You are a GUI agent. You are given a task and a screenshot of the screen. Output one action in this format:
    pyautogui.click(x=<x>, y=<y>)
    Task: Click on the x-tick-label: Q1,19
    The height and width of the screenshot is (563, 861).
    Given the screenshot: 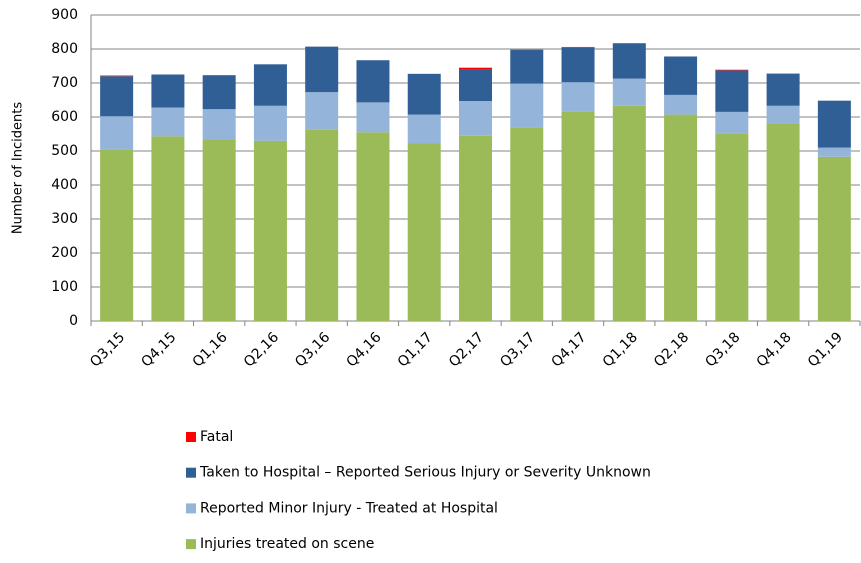 What is the action you would take?
    pyautogui.click(x=825, y=349)
    